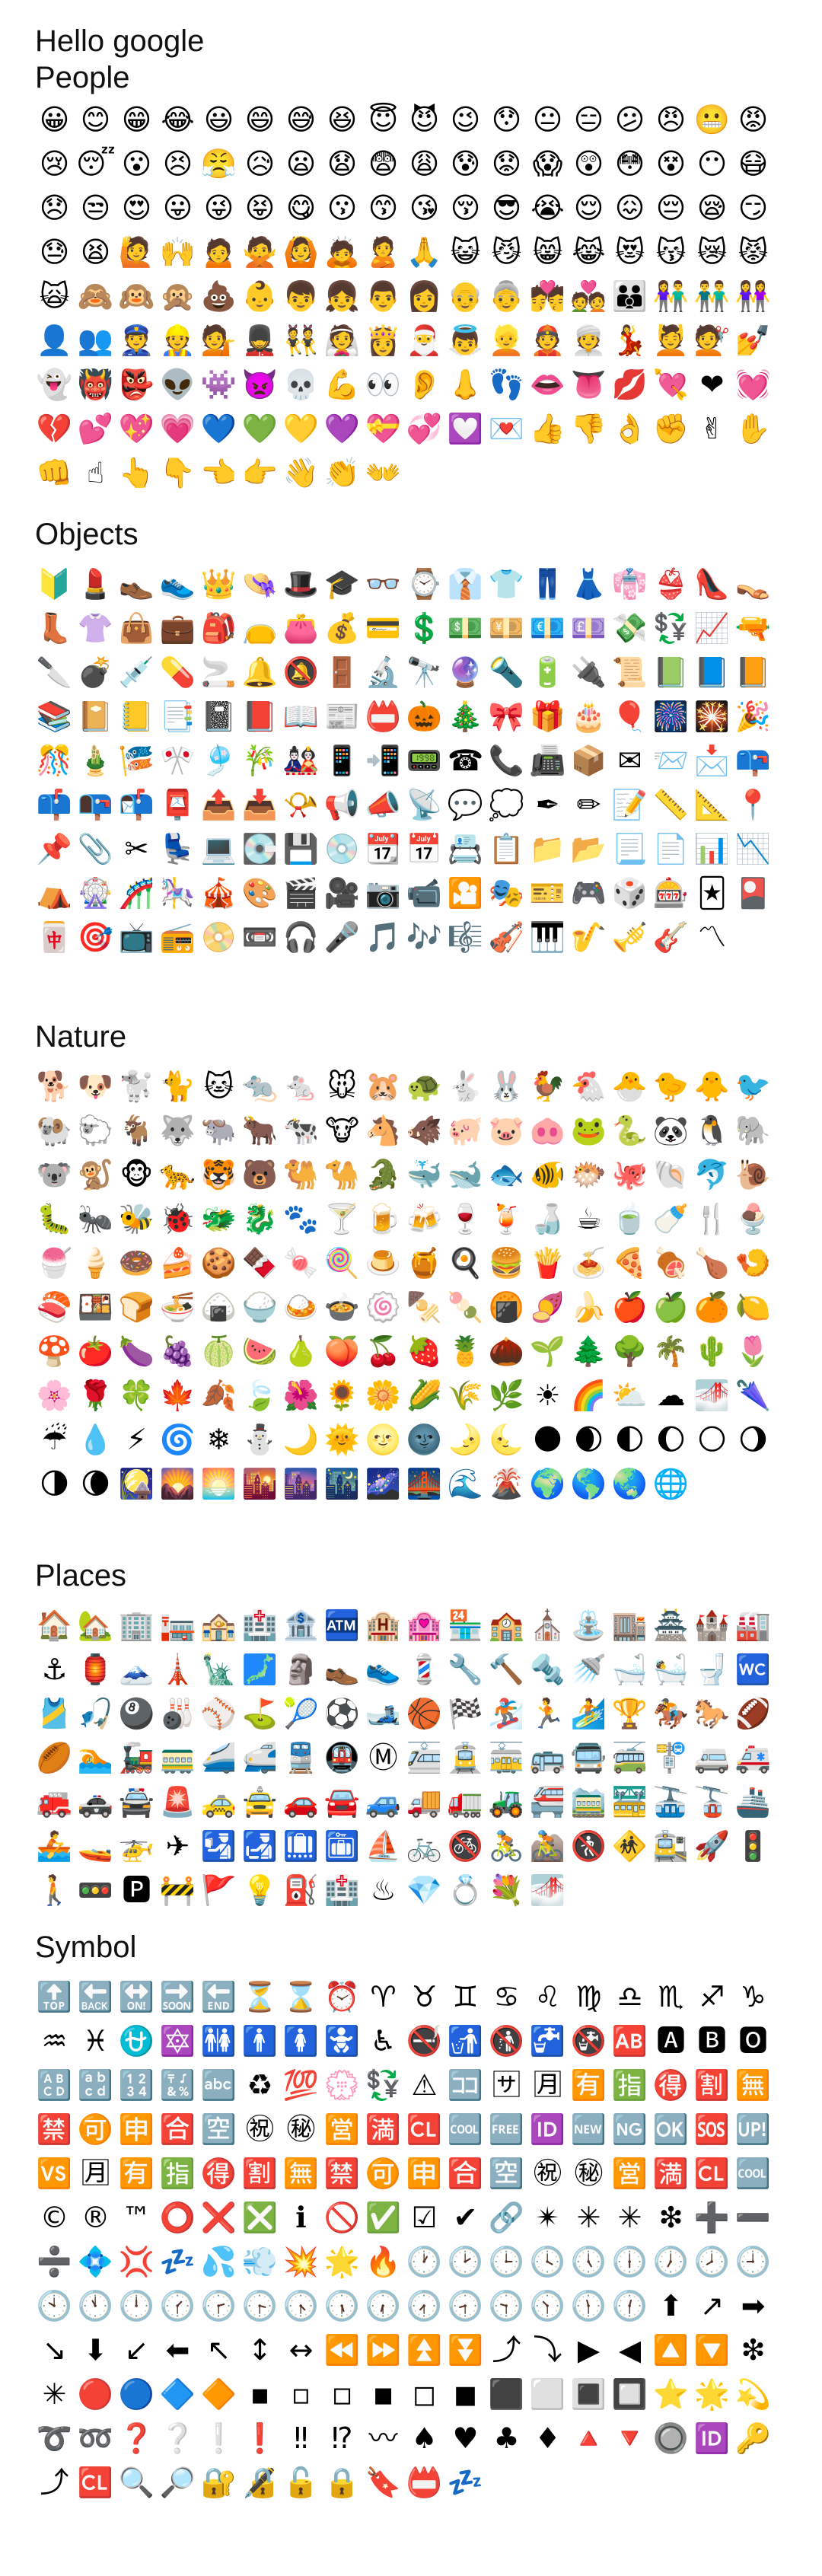 The height and width of the screenshot is (2576, 822). I want to click on emoji-glyph: 🕣, so click(465, 2306).